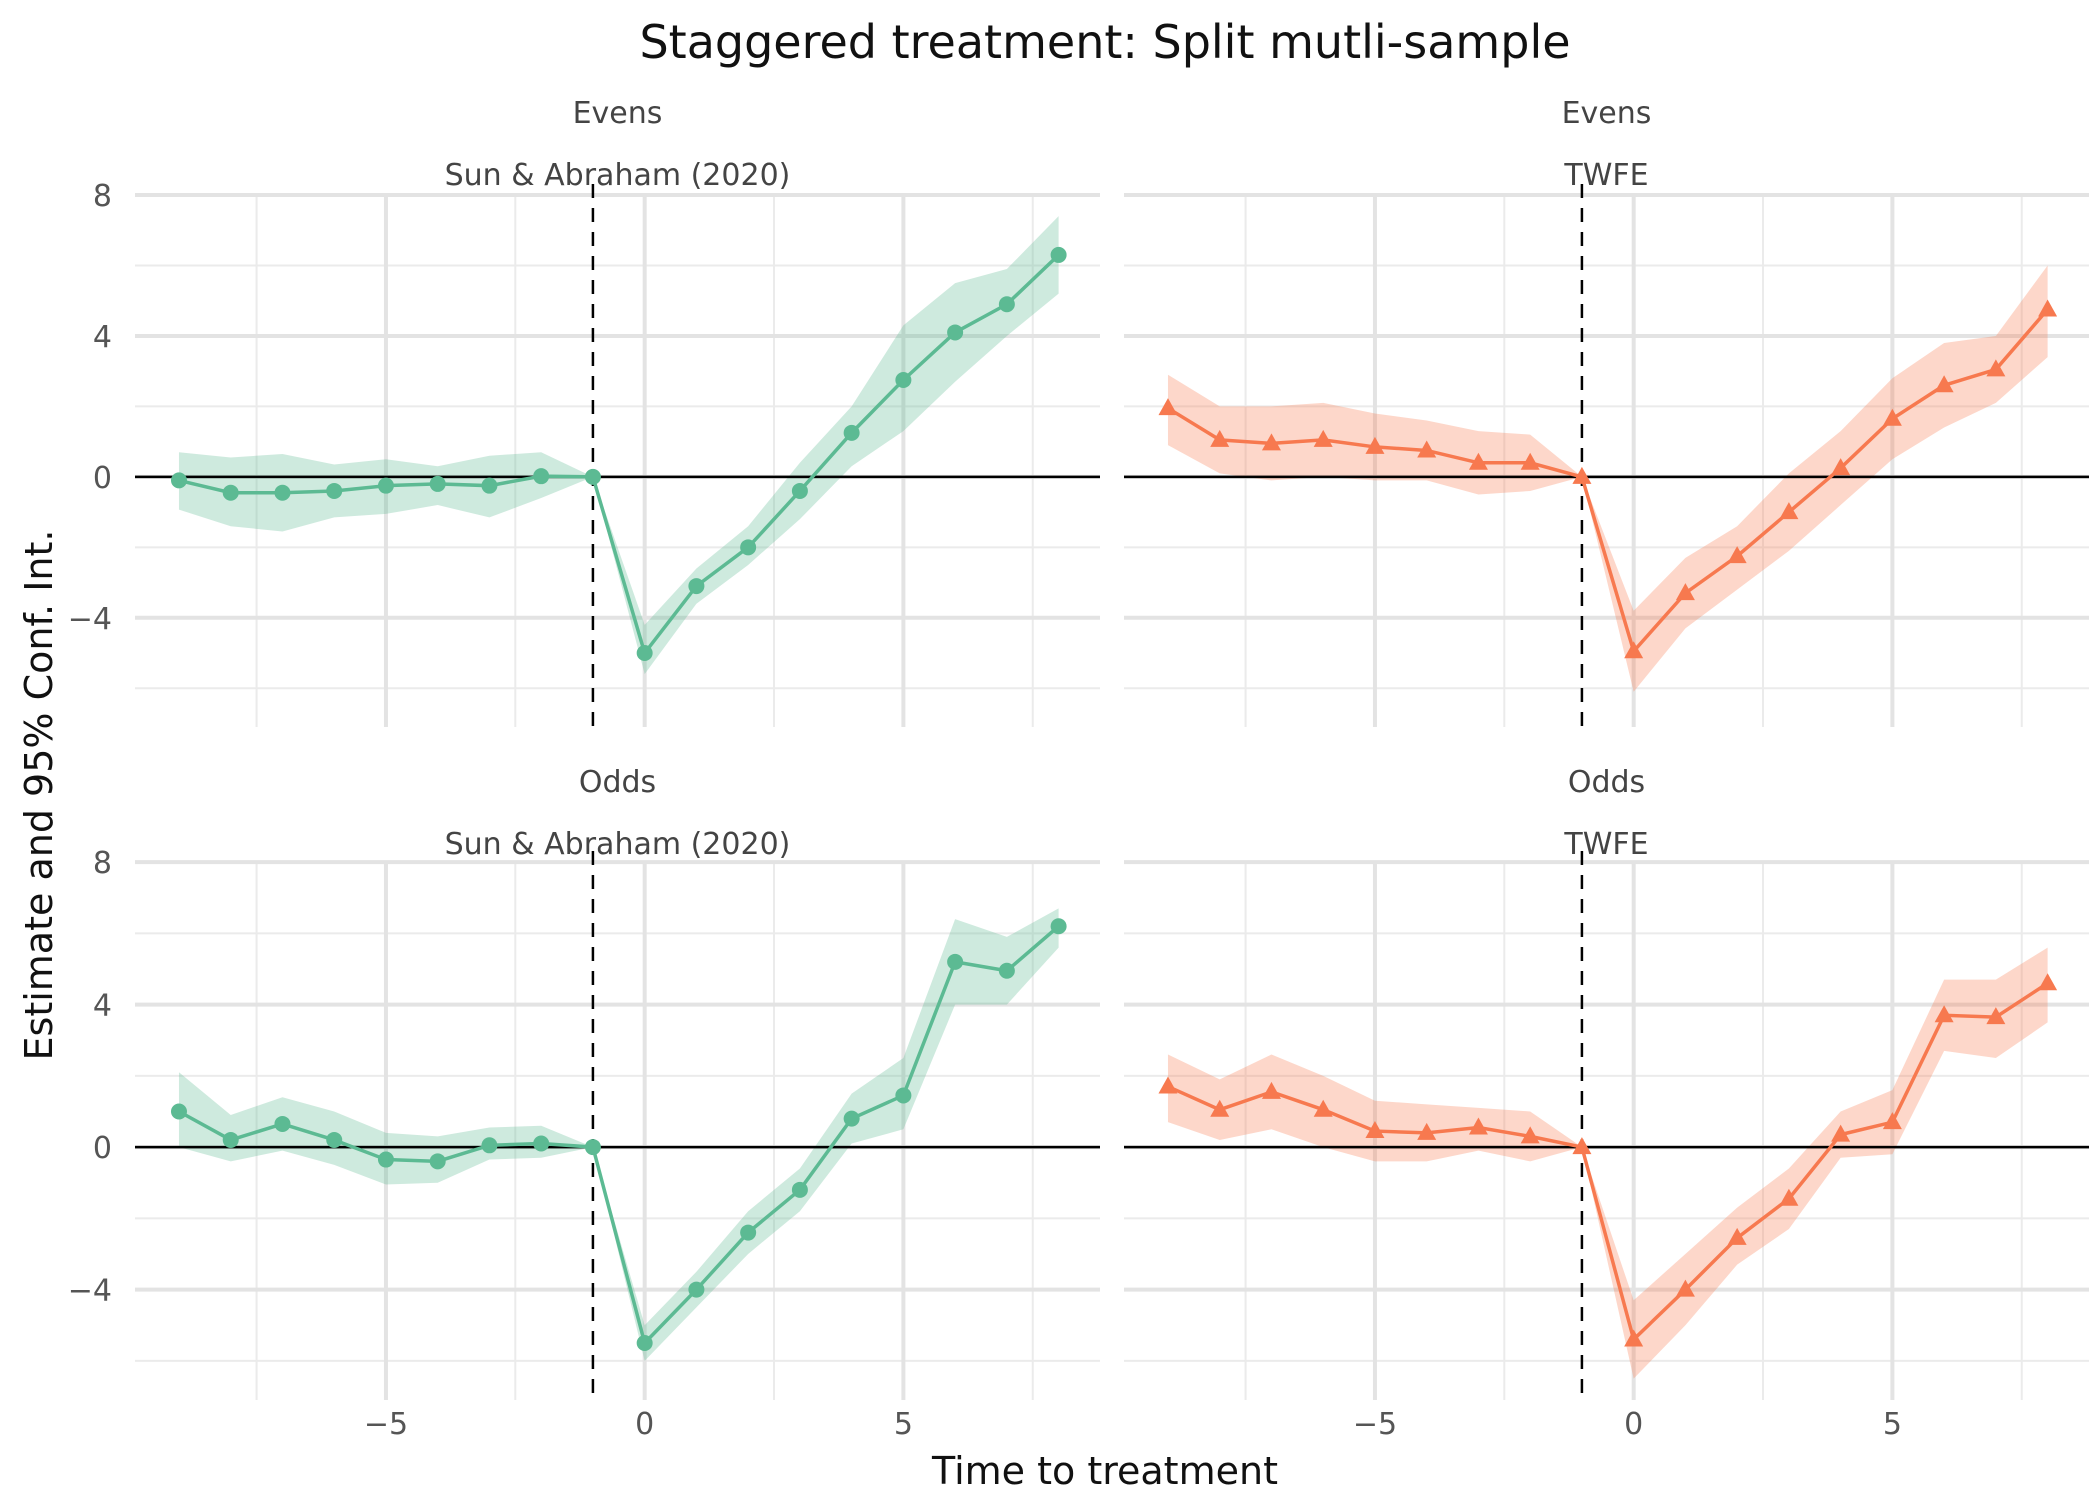  I want to click on y-axis-label: Estimate and 95% Conf. Int., so click(39, 795).